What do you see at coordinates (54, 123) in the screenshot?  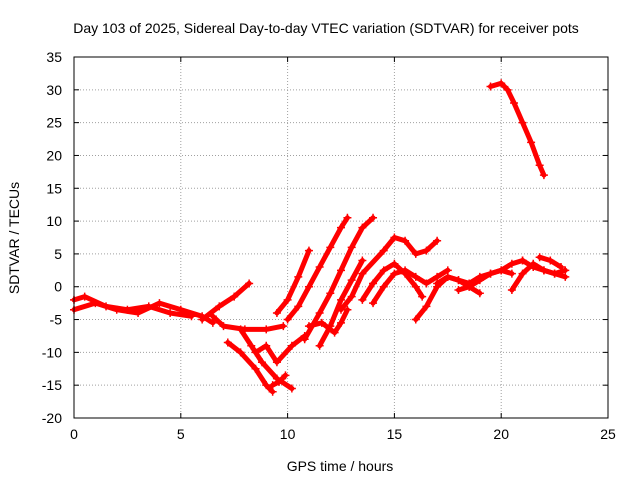 I see `y-tick-label: 25` at bounding box center [54, 123].